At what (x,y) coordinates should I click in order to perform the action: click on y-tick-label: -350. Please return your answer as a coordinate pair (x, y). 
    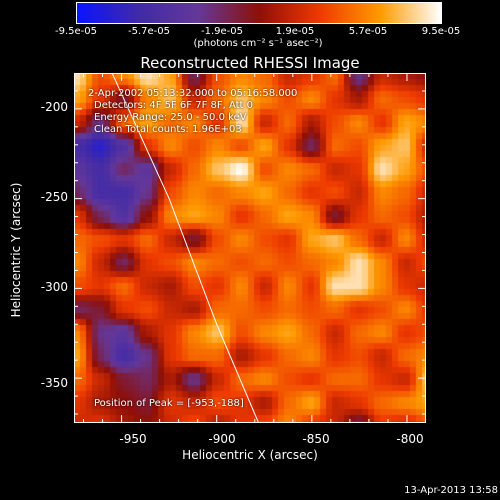
    Looking at the image, I should click on (54, 383).